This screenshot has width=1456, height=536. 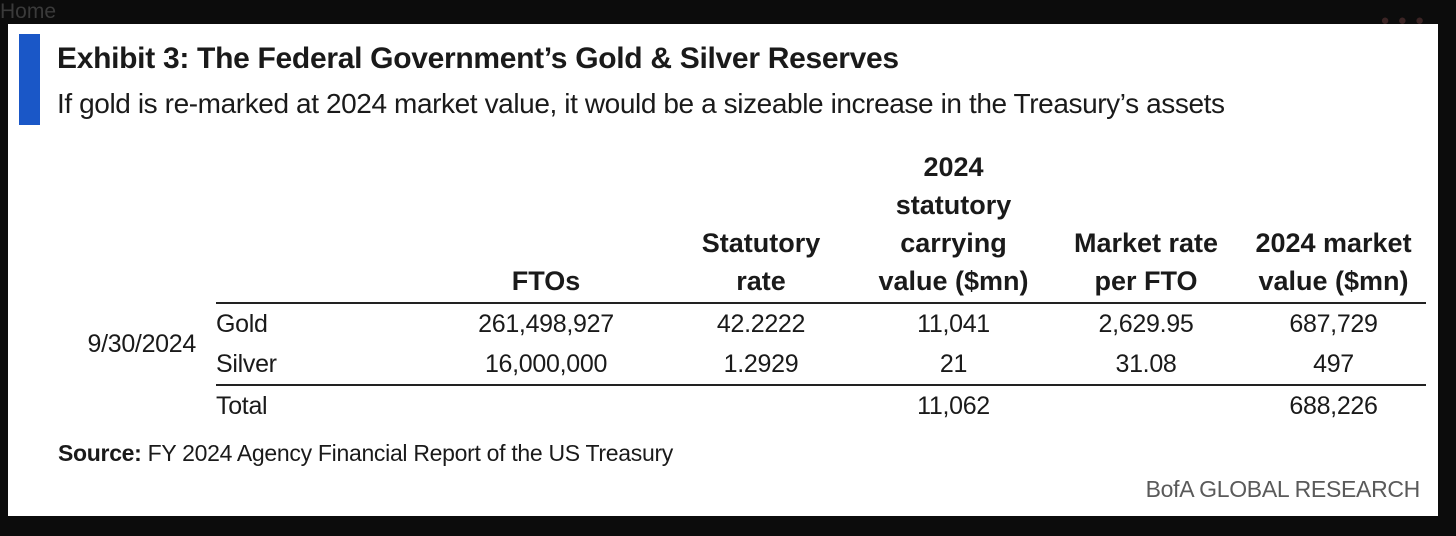 What do you see at coordinates (28, 11) in the screenshot?
I see `background-home-text: Home` at bounding box center [28, 11].